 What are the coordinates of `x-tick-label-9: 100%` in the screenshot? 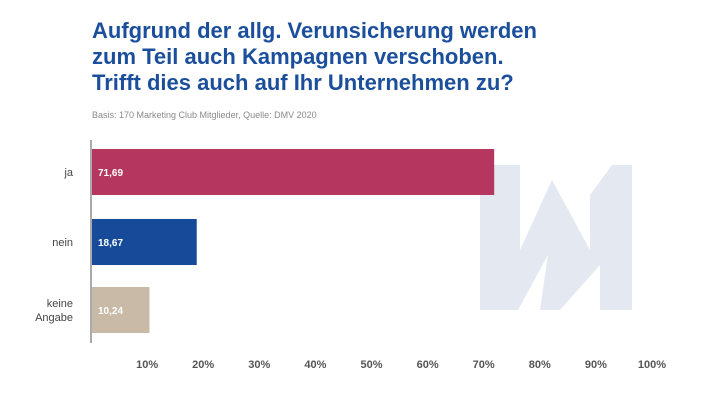 It's located at (652, 365).